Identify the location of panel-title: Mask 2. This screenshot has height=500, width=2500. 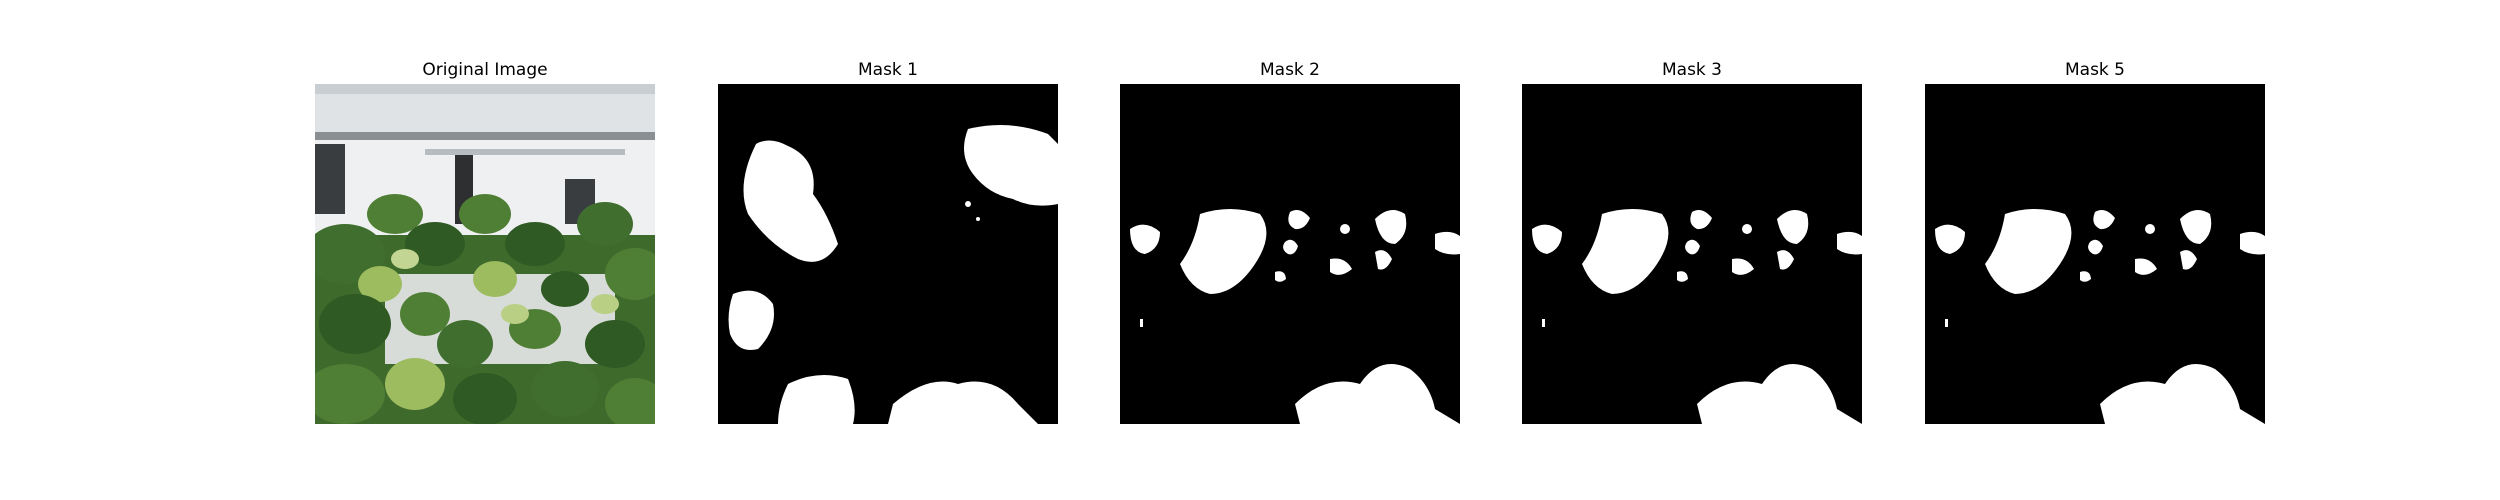
(1289, 70).